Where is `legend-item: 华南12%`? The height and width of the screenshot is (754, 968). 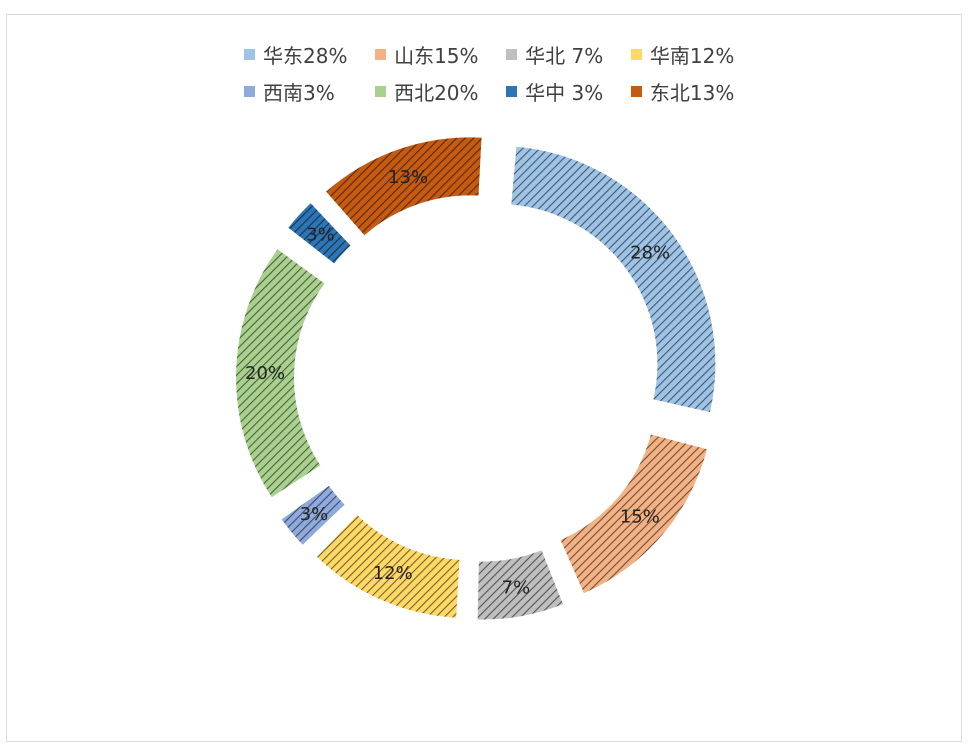
legend-item: 华南12% is located at coordinates (687, 54).